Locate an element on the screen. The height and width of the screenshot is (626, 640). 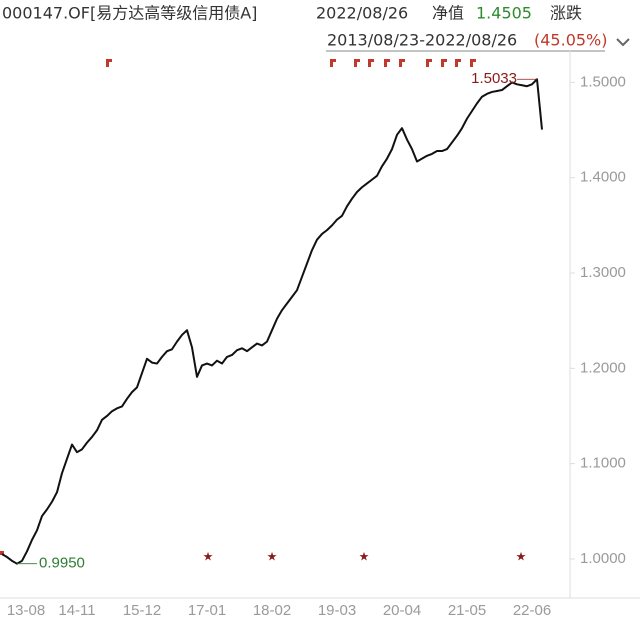
annotation-label: 0.9950 is located at coordinates (62, 563).